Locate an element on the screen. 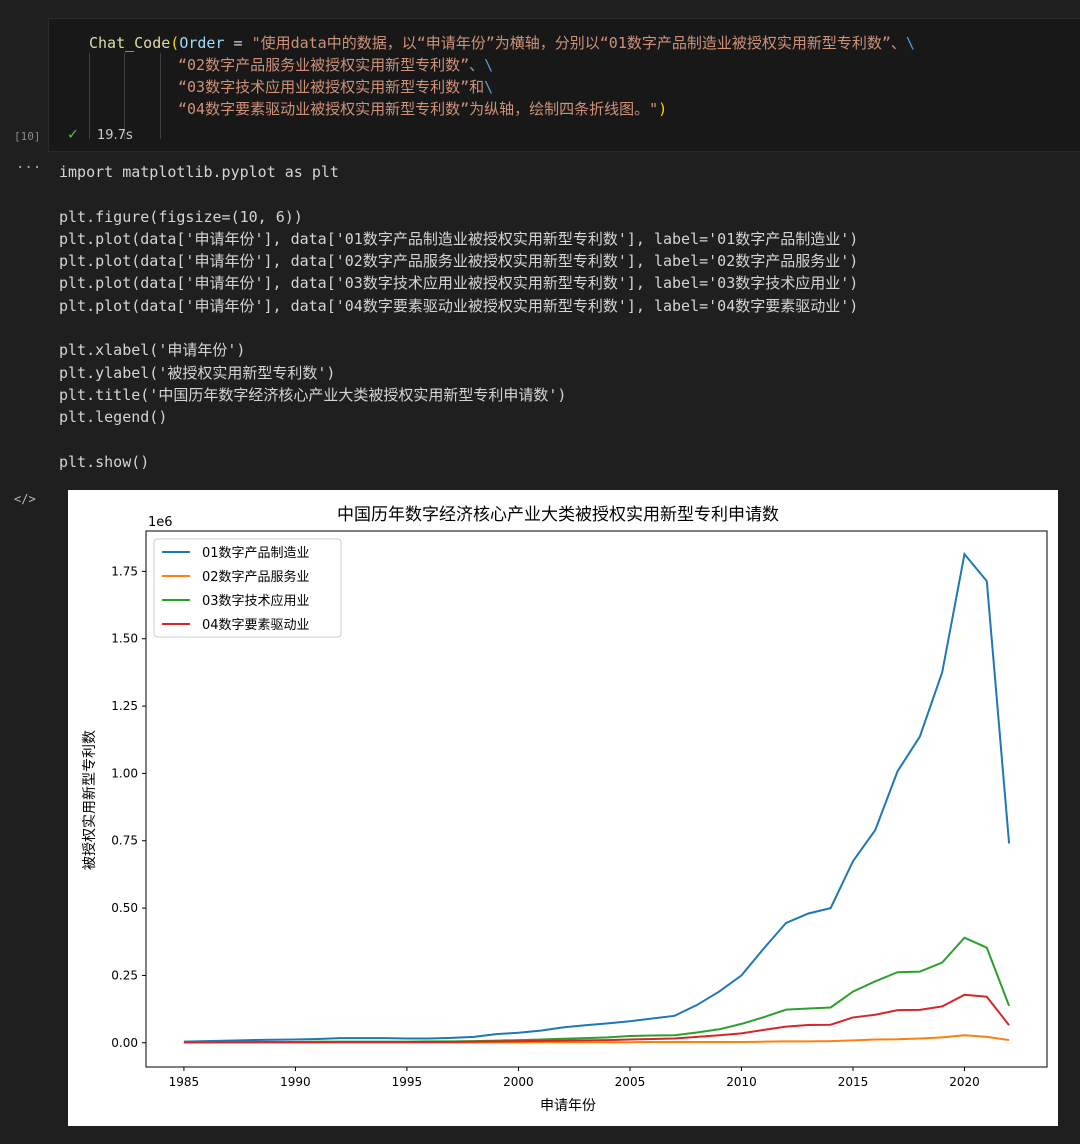 This screenshot has height=1144, width=1080. code-icon: </> is located at coordinates (25, 499).